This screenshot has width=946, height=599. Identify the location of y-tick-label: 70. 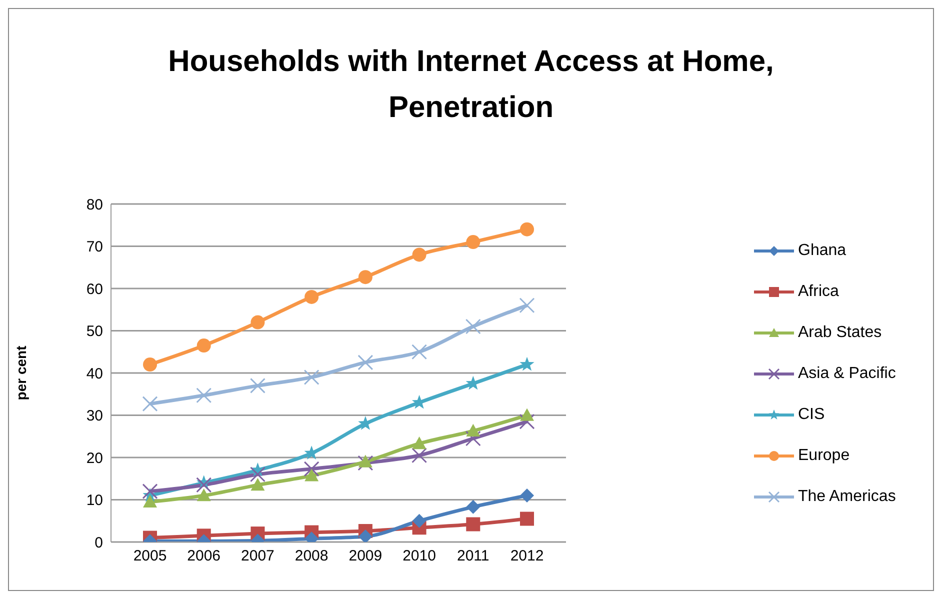
(94, 247).